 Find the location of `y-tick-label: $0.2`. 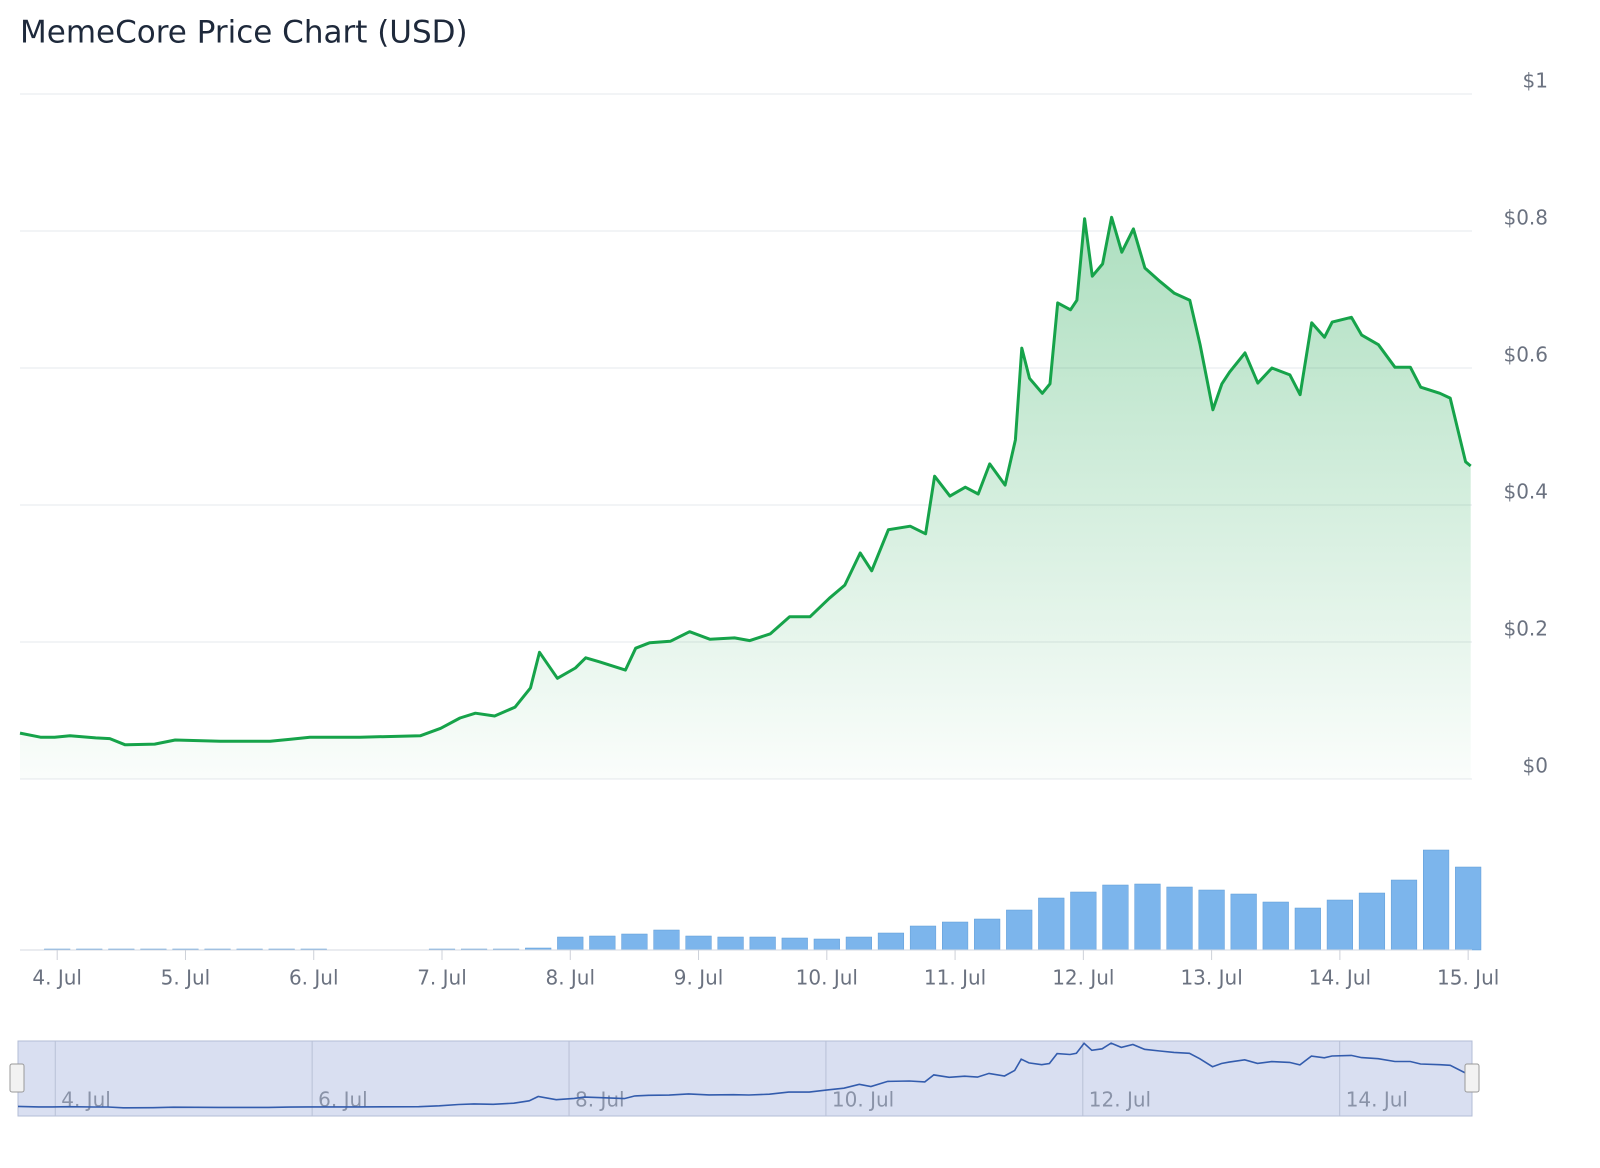

y-tick-label: $0.2 is located at coordinates (1525, 629).